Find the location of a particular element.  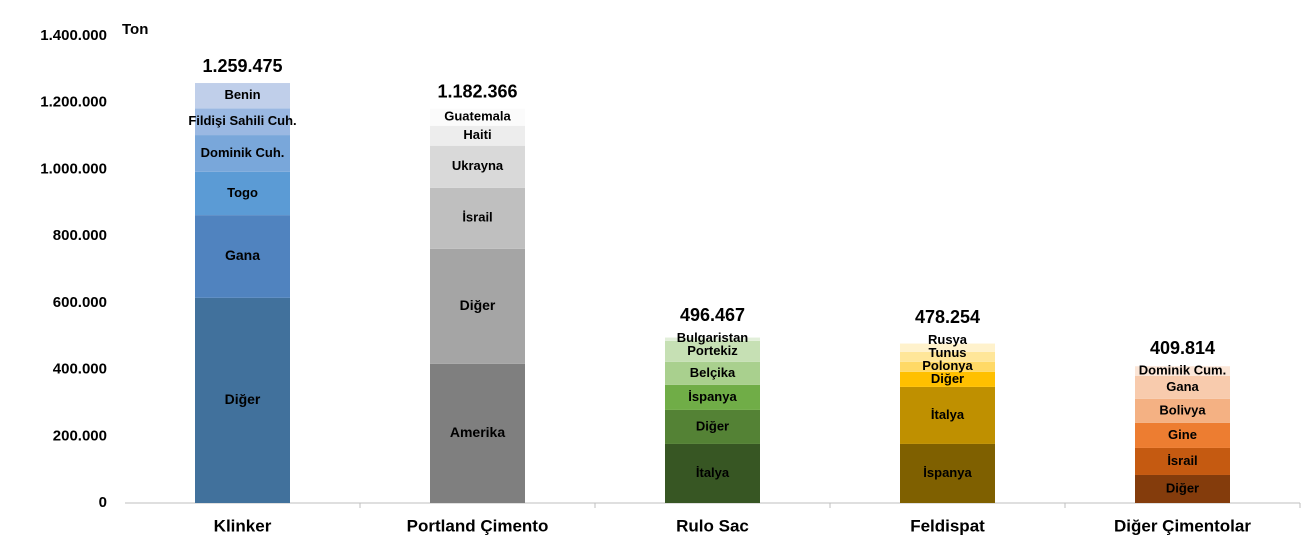

segment-label: Bulgaristan is located at coordinates (713, 337).